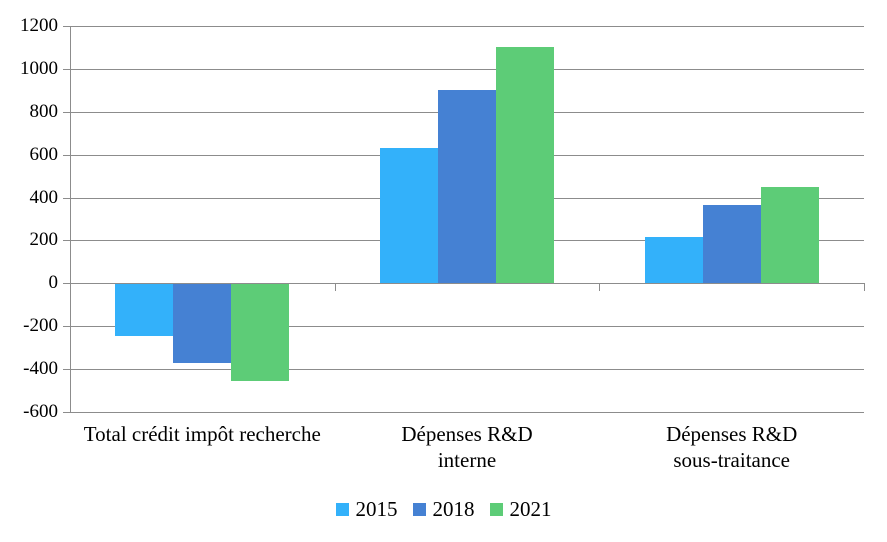 This screenshot has width=887, height=542. I want to click on y-axis-line, so click(70, 219).